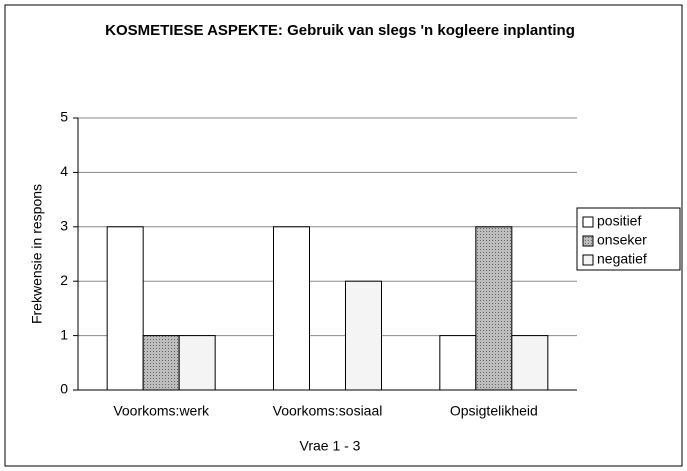 The height and width of the screenshot is (471, 687). Describe the element at coordinates (330, 446) in the screenshot. I see `x-axis-label: Vrae 1 - 3` at that location.